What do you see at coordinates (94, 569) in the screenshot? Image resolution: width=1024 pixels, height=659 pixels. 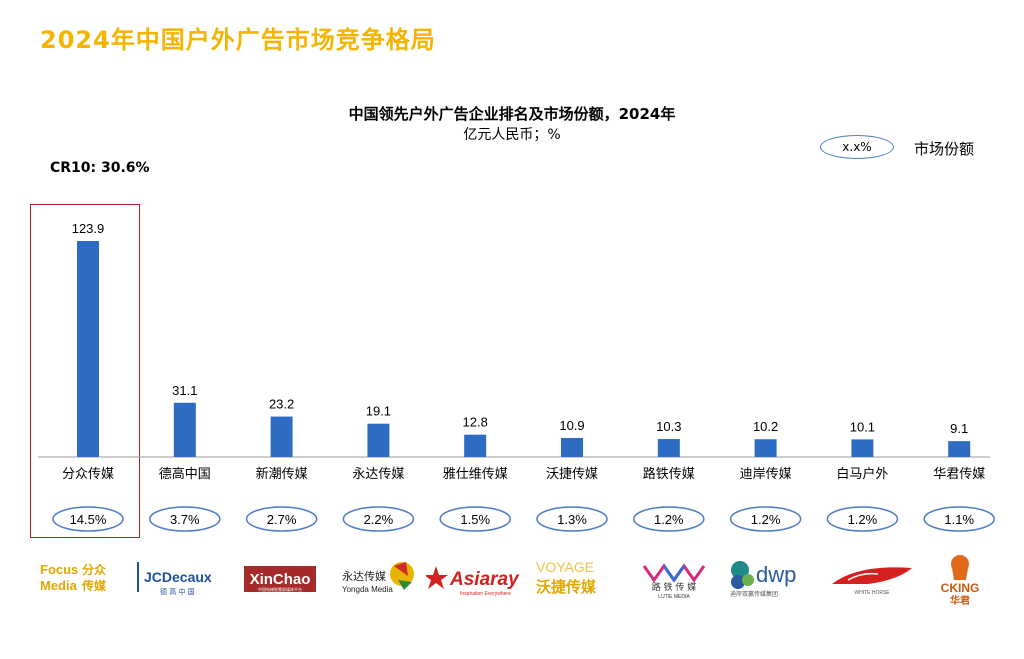 I see `focus-media-logo-cn1: 分众` at bounding box center [94, 569].